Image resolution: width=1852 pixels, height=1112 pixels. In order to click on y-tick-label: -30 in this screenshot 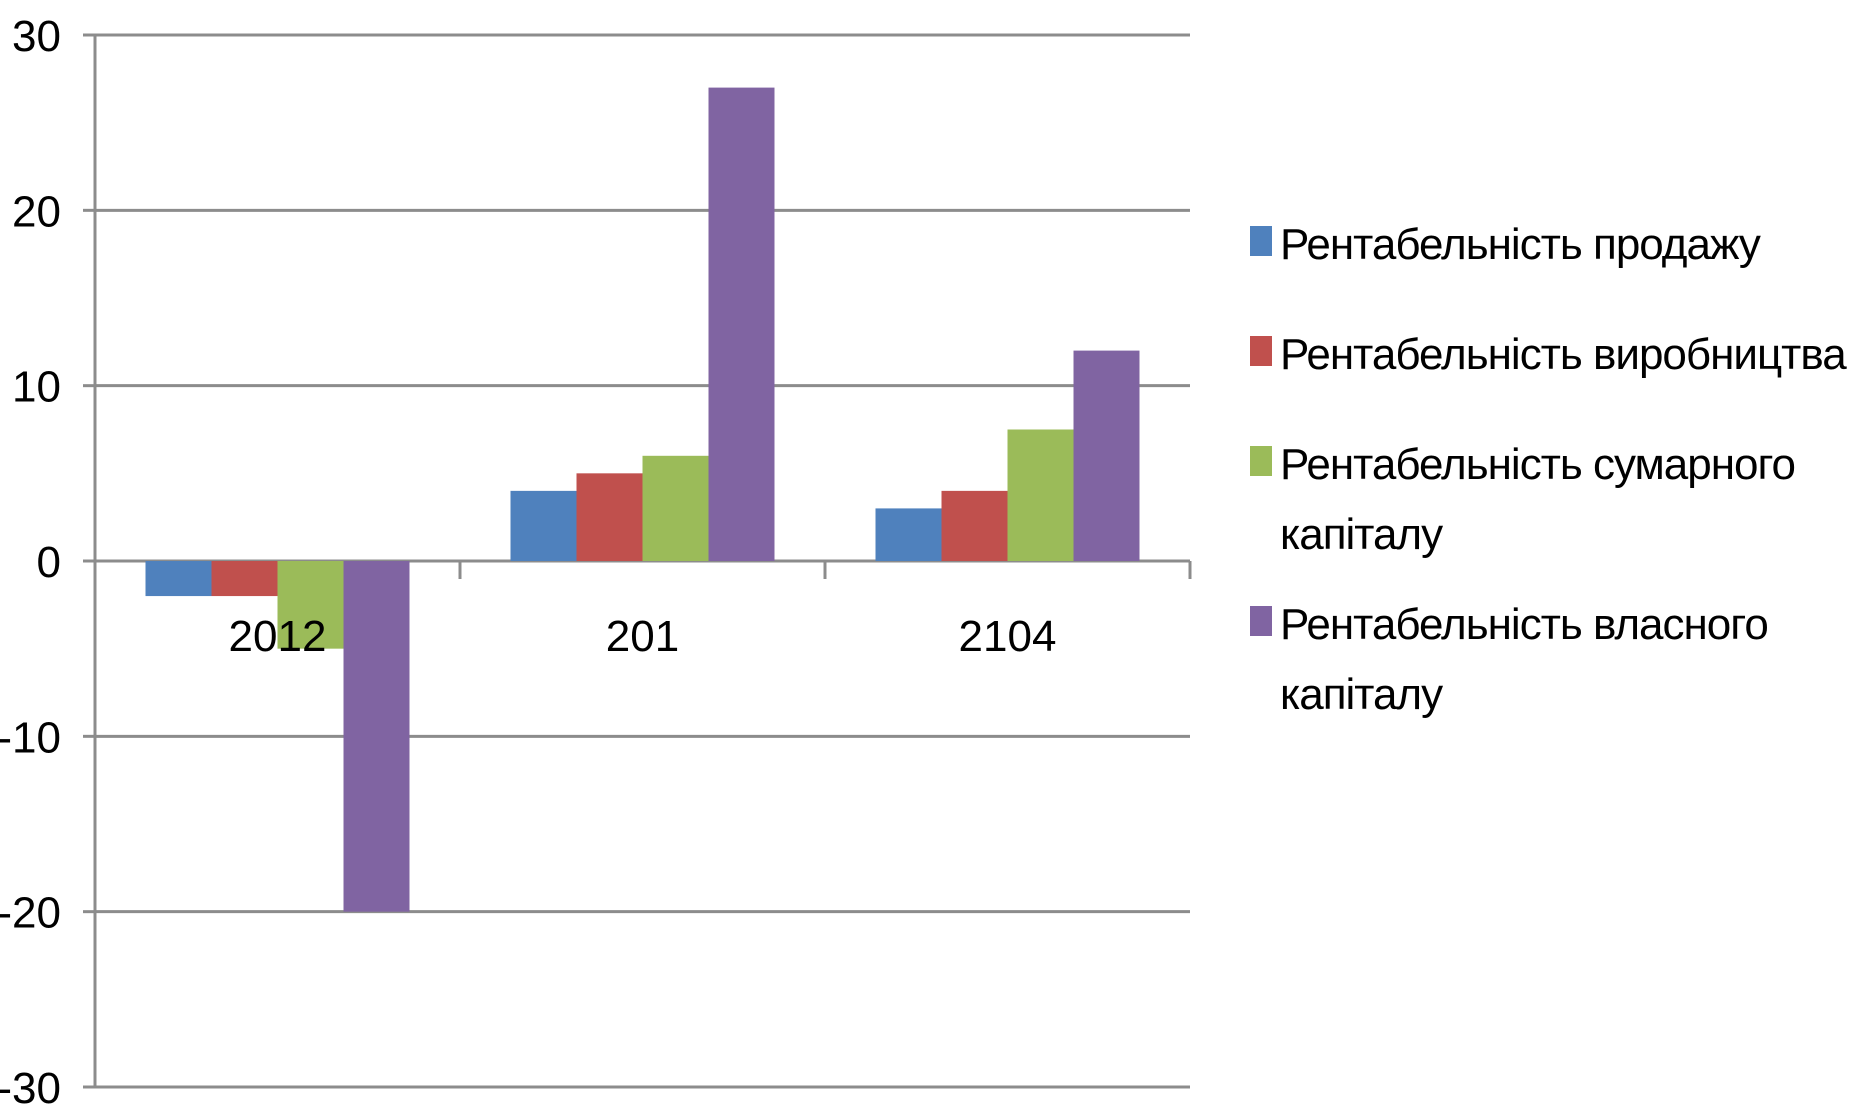, I will do `click(30, 1085)`.